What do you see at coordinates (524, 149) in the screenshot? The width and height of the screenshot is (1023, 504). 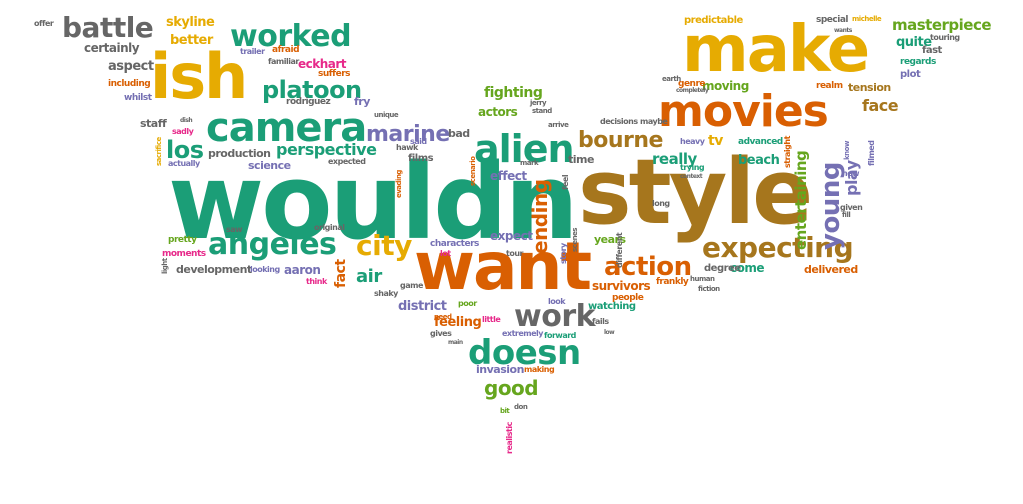 I see `word: alien` at bounding box center [524, 149].